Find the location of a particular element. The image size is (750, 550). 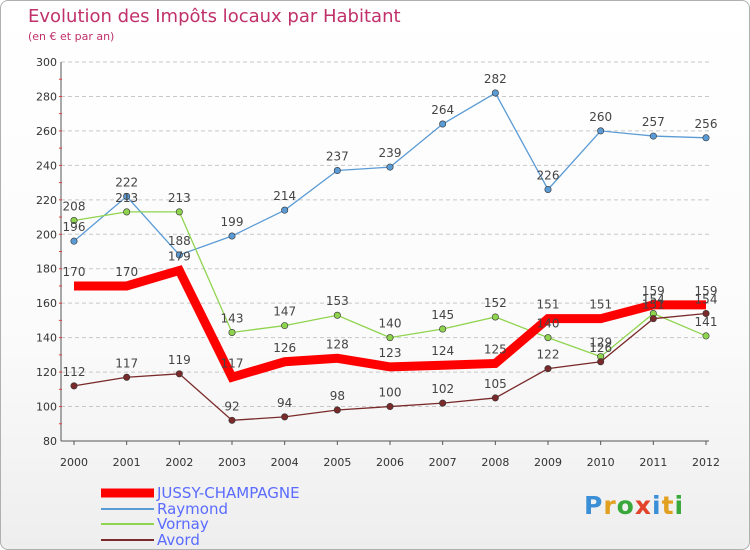

x-tick-label: 2011 is located at coordinates (653, 462).